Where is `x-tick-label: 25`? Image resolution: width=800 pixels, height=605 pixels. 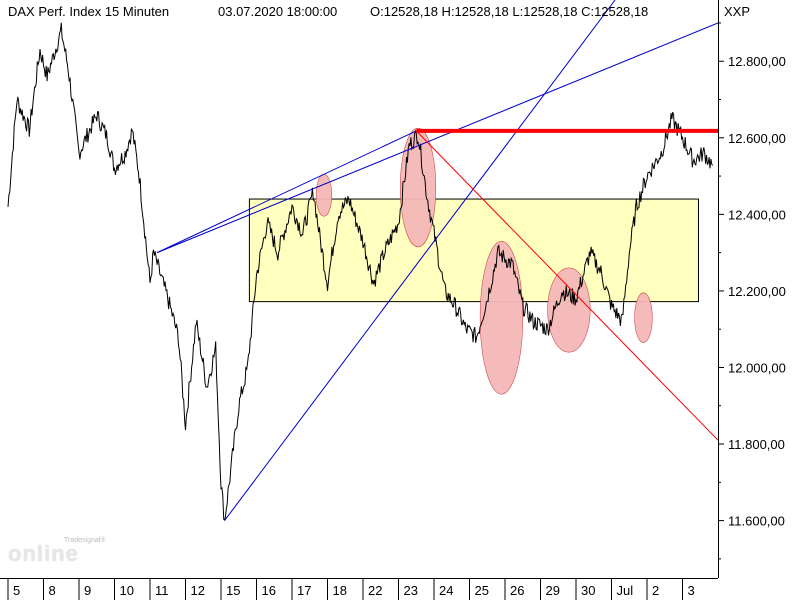 x-tick-label: 25 is located at coordinates (482, 590).